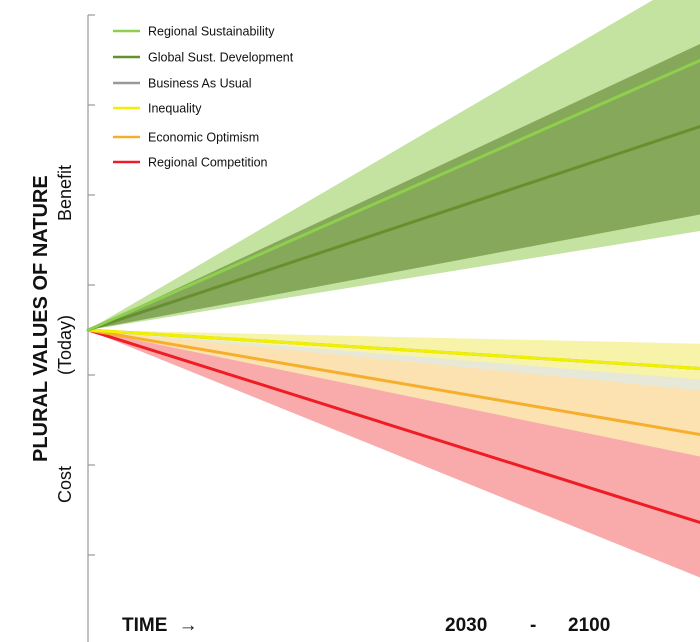  Describe the element at coordinates (188, 625) in the screenshot. I see `x-axis-arrow: →` at that location.